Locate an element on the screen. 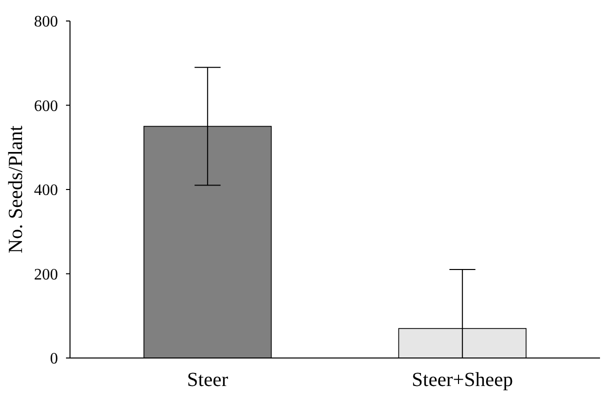  y-axis-title: No. Seeds/Plant is located at coordinates (16, 189).